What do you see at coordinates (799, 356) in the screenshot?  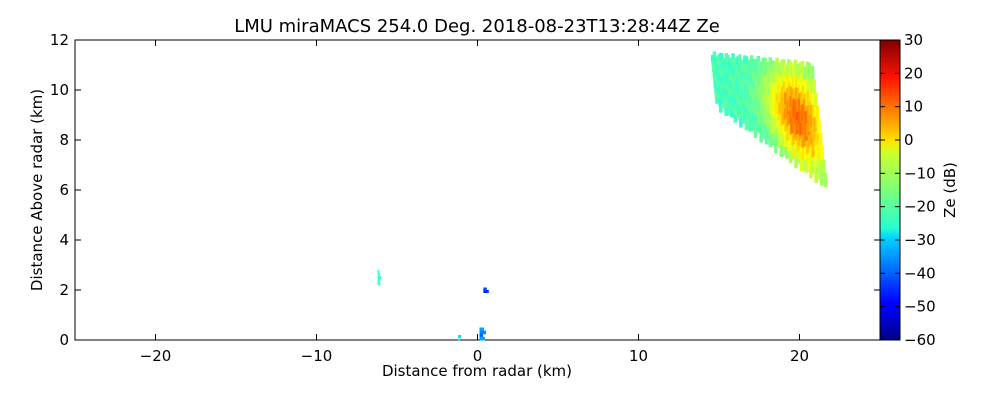 I see `x-tick-label: 20` at bounding box center [799, 356].